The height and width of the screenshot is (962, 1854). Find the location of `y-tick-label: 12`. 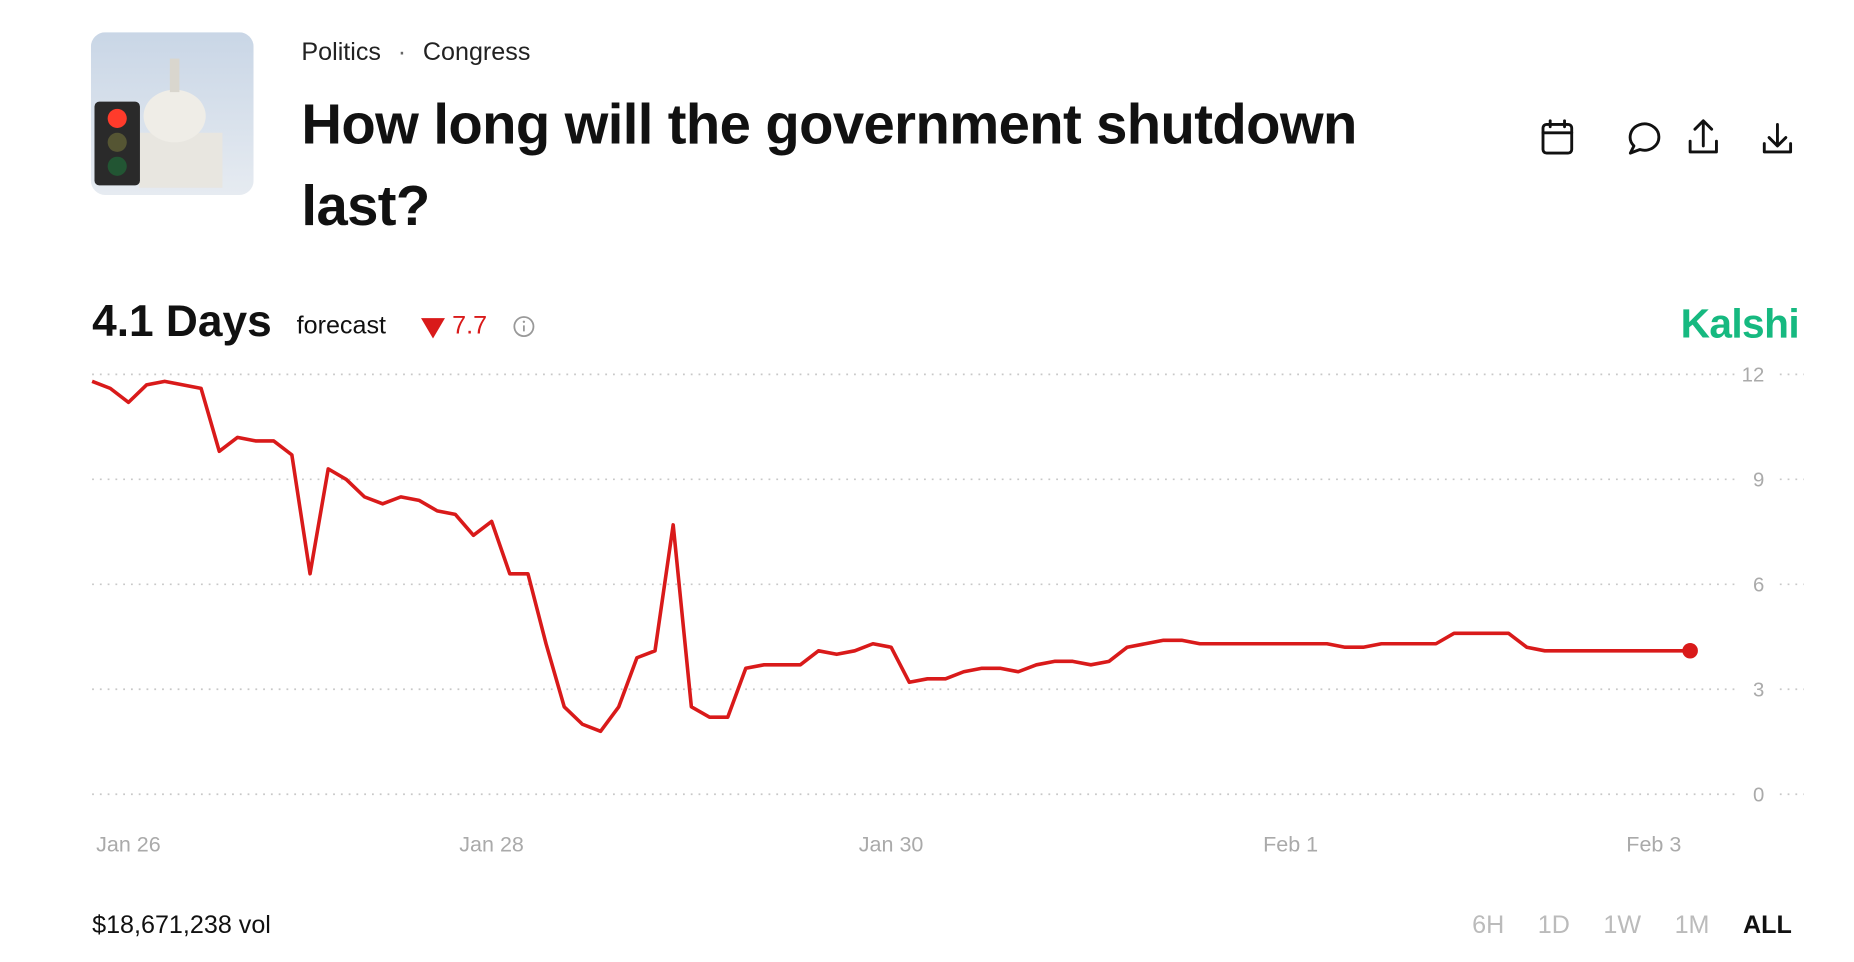

y-tick-label: 12 is located at coordinates (1753, 376).